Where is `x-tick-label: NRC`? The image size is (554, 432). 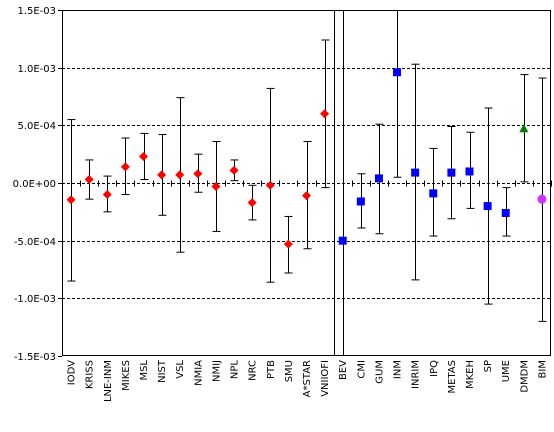
x-tick-label: NRC is located at coordinates (253, 370).